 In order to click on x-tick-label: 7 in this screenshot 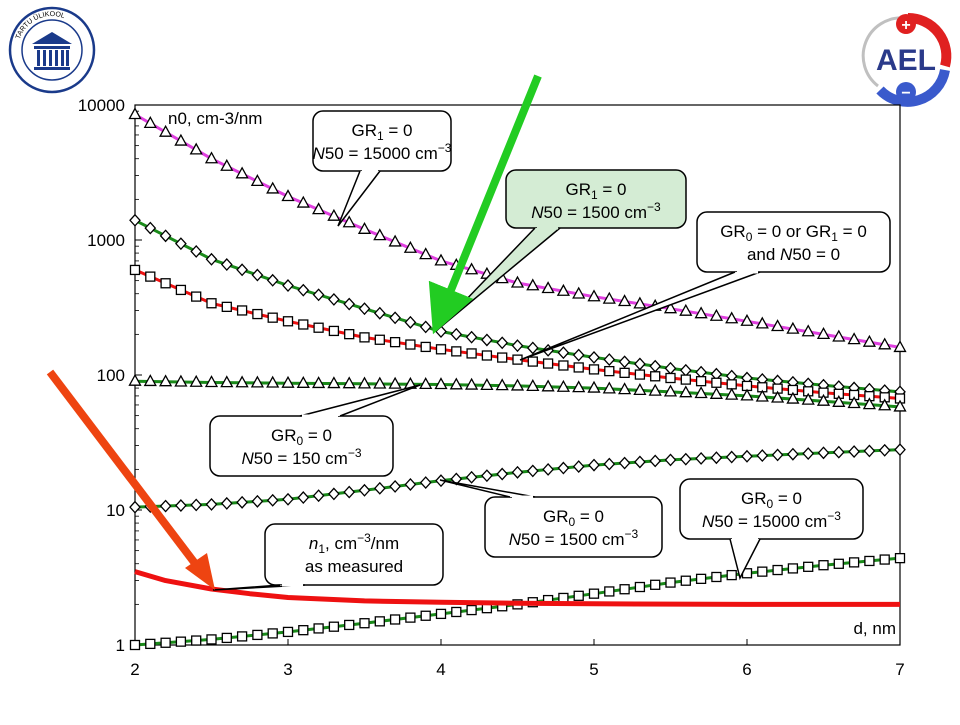, I will do `click(899, 669)`.